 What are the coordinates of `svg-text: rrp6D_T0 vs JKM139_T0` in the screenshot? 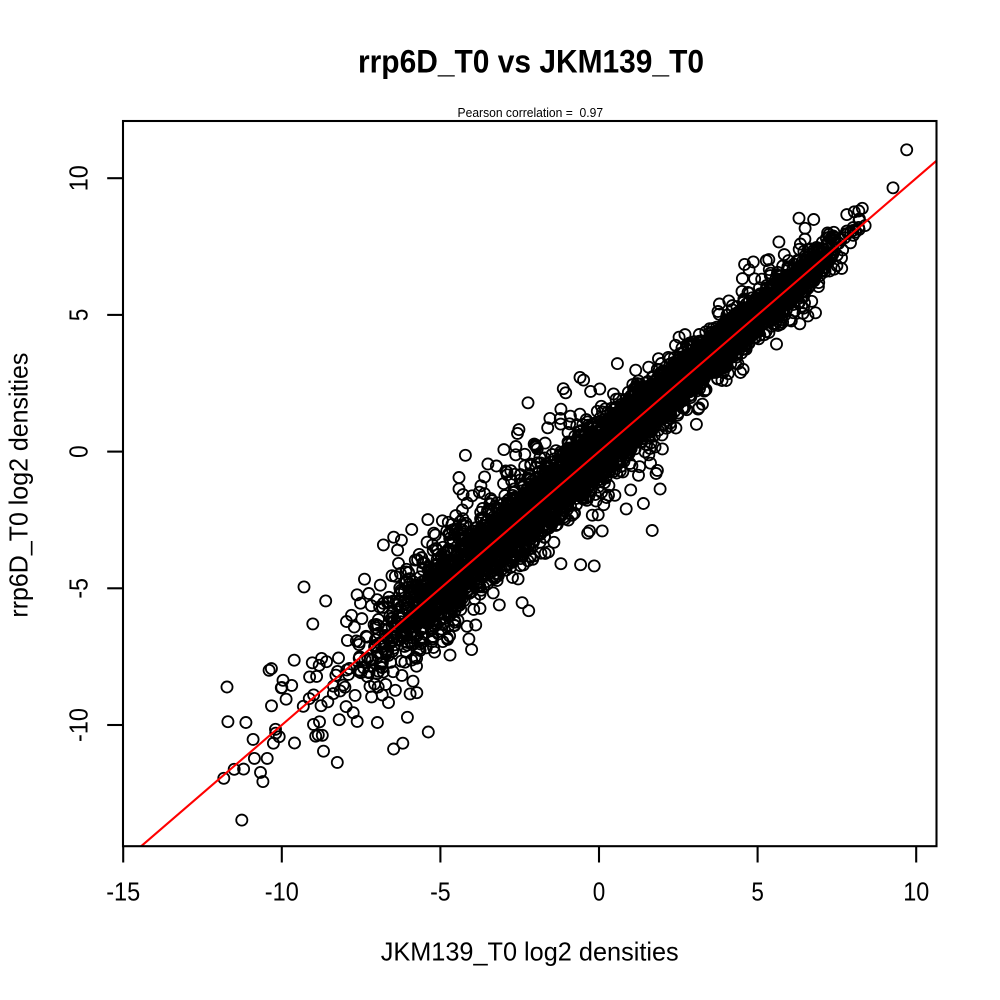 It's located at (531, 62).